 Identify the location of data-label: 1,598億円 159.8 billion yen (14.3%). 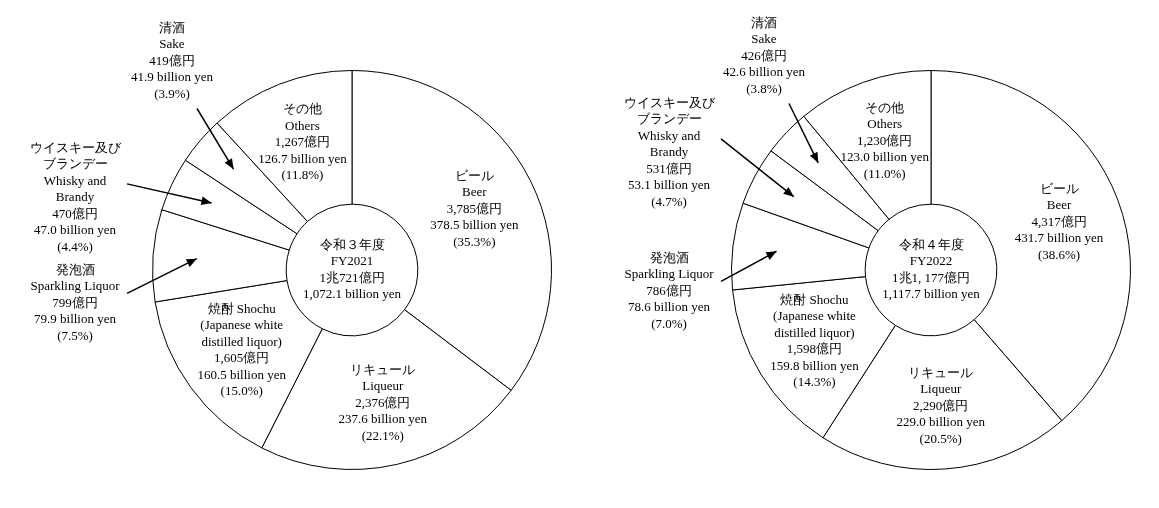
(815, 365).